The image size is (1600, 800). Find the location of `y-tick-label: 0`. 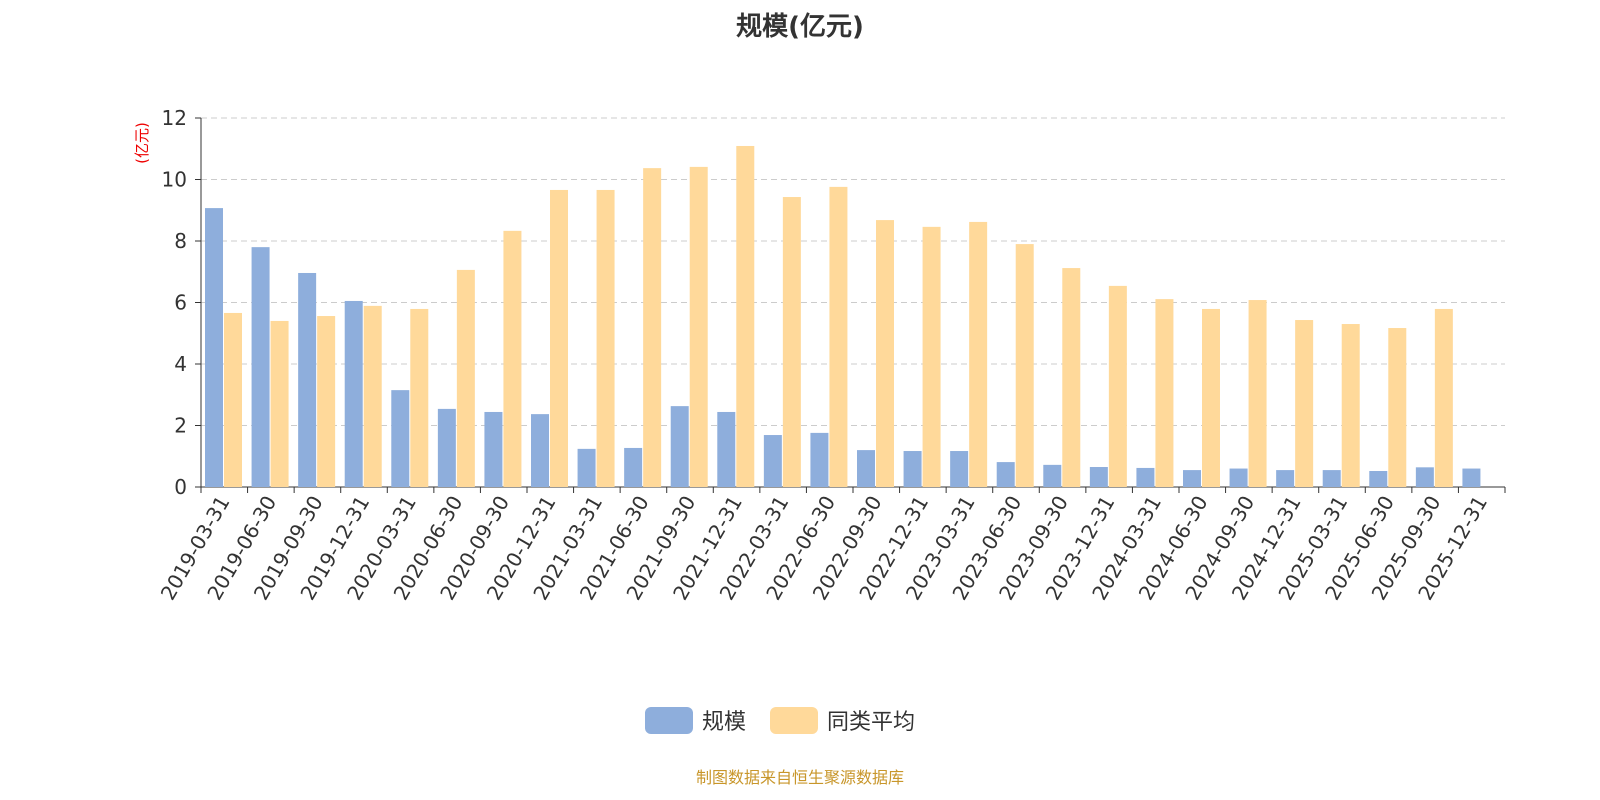

y-tick-label: 0 is located at coordinates (180, 487).